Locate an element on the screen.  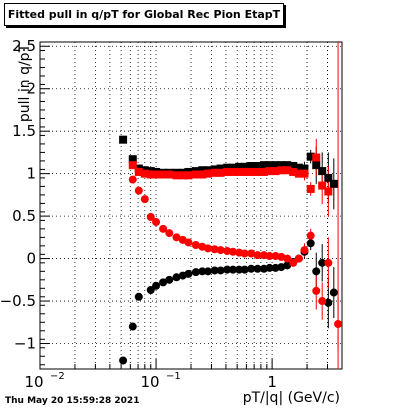
timestamp: Thu May 20 15:59:28 2021 is located at coordinates (72, 401).